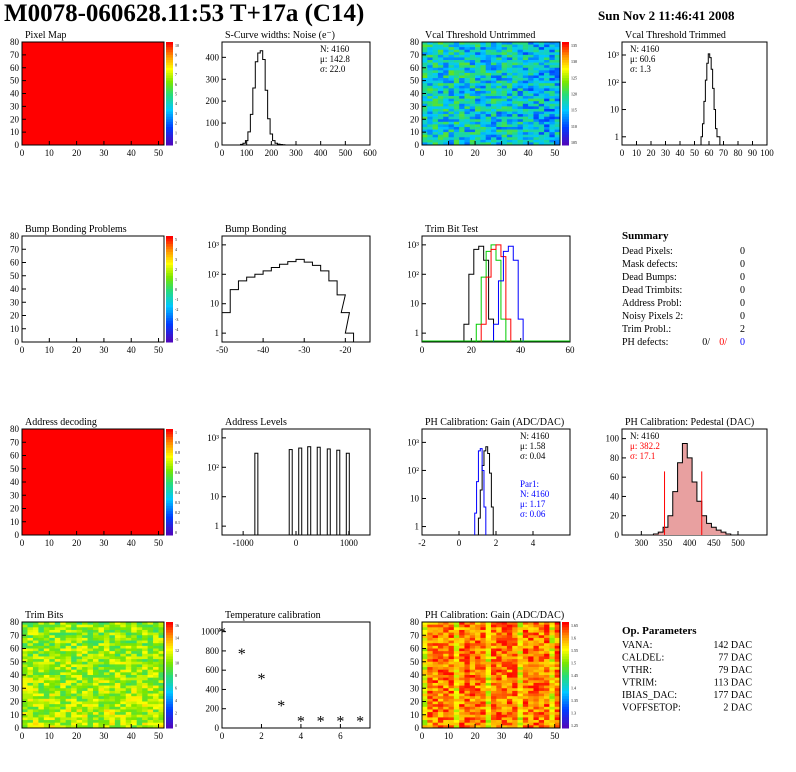 This screenshot has height=772, width=796. I want to click on x-tick-label: 10, so click(50, 153).